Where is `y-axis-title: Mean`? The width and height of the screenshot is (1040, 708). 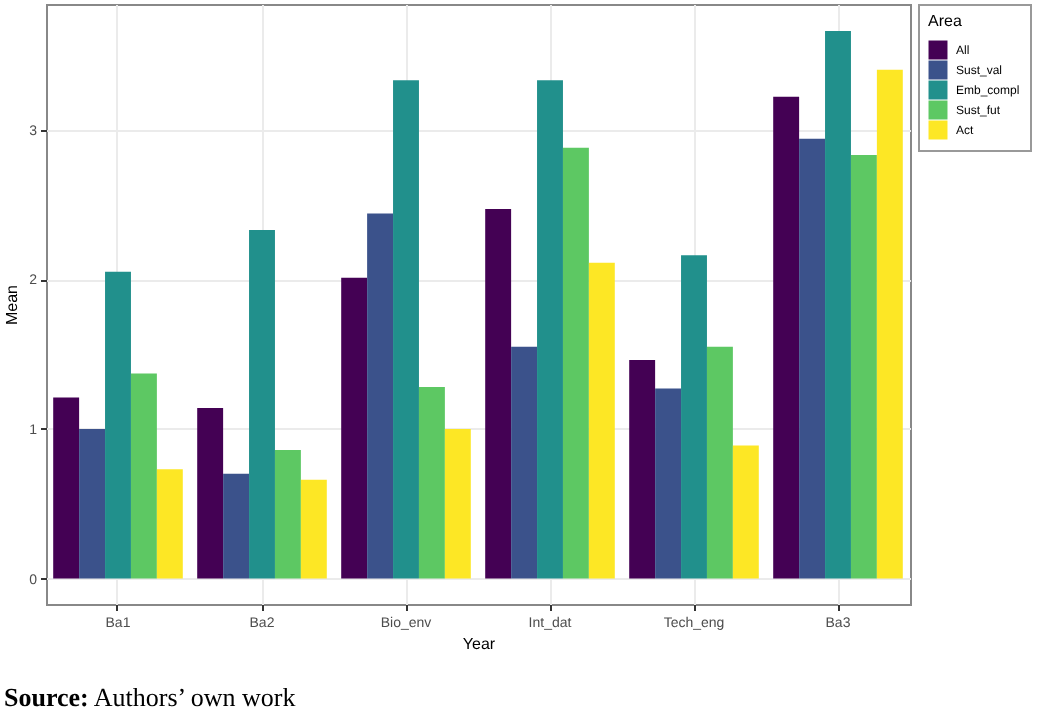 y-axis-title: Mean is located at coordinates (12, 305).